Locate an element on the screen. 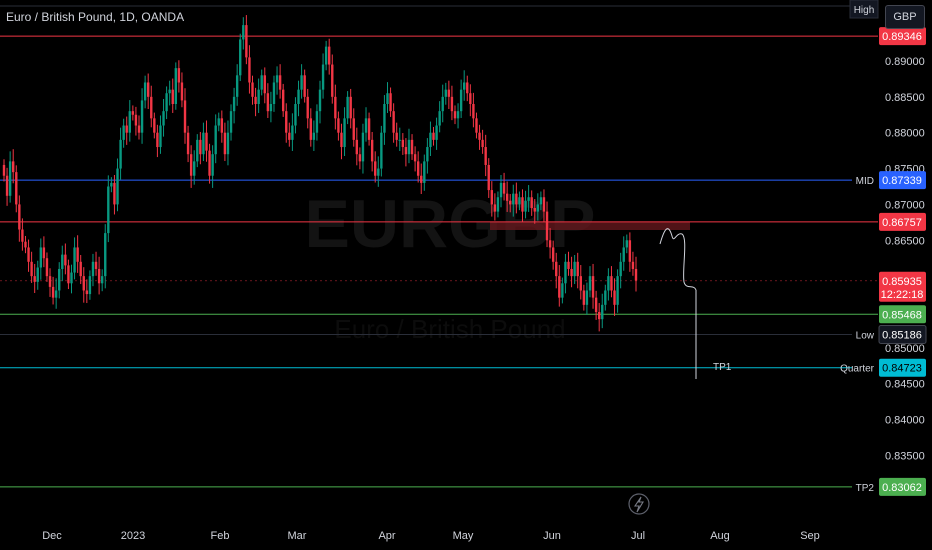  high-label: High is located at coordinates (864, 10).